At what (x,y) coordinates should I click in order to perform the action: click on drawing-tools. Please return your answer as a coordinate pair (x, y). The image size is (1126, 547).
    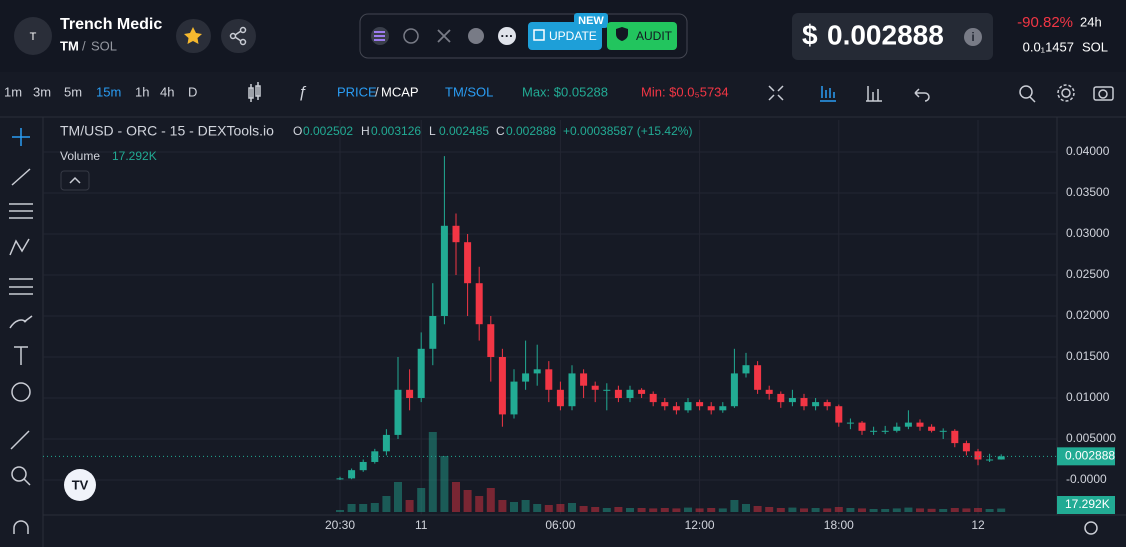
    Looking at the image, I should click on (21, 331).